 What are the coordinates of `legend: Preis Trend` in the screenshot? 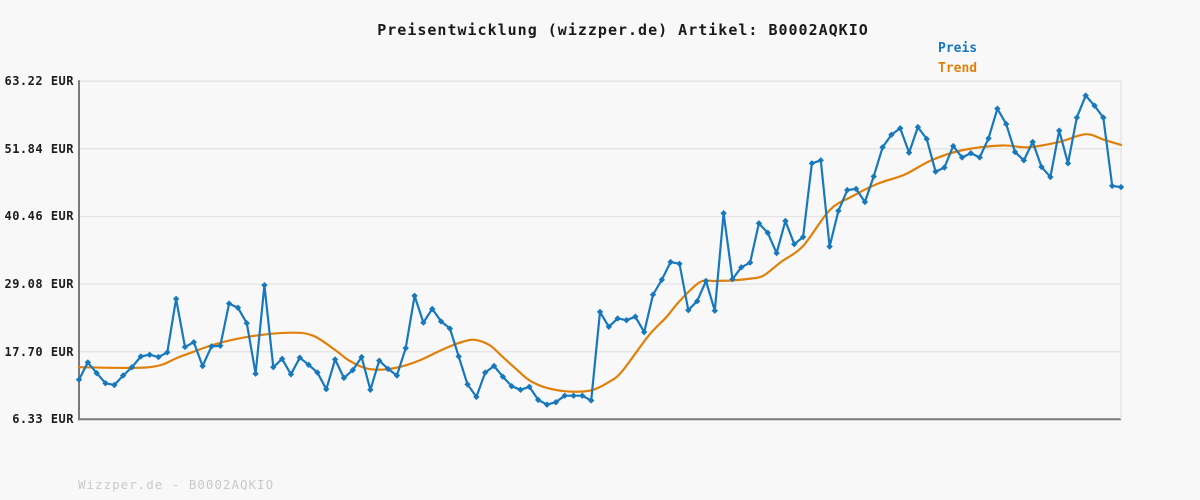 It's located at (957, 59).